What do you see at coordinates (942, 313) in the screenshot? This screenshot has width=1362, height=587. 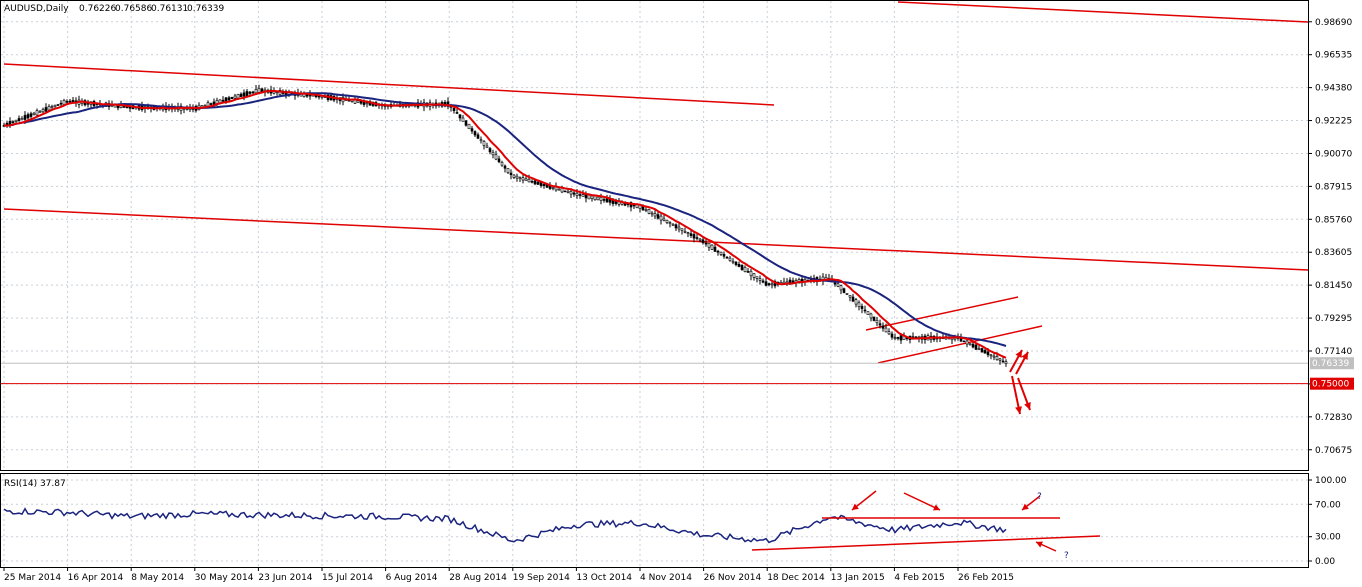 I see `channel-upper` at bounding box center [942, 313].